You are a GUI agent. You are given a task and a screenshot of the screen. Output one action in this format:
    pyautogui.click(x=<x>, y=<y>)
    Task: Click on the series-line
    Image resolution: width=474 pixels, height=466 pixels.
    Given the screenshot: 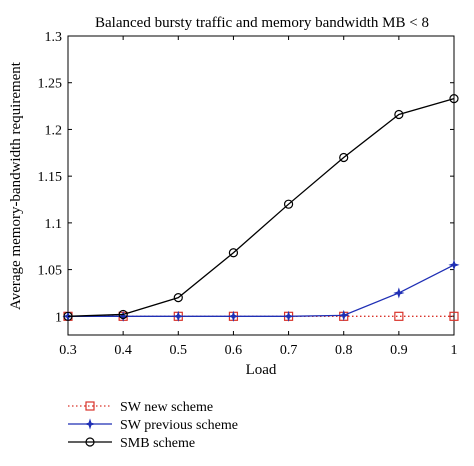 What is the action you would take?
    pyautogui.click(x=261, y=290)
    